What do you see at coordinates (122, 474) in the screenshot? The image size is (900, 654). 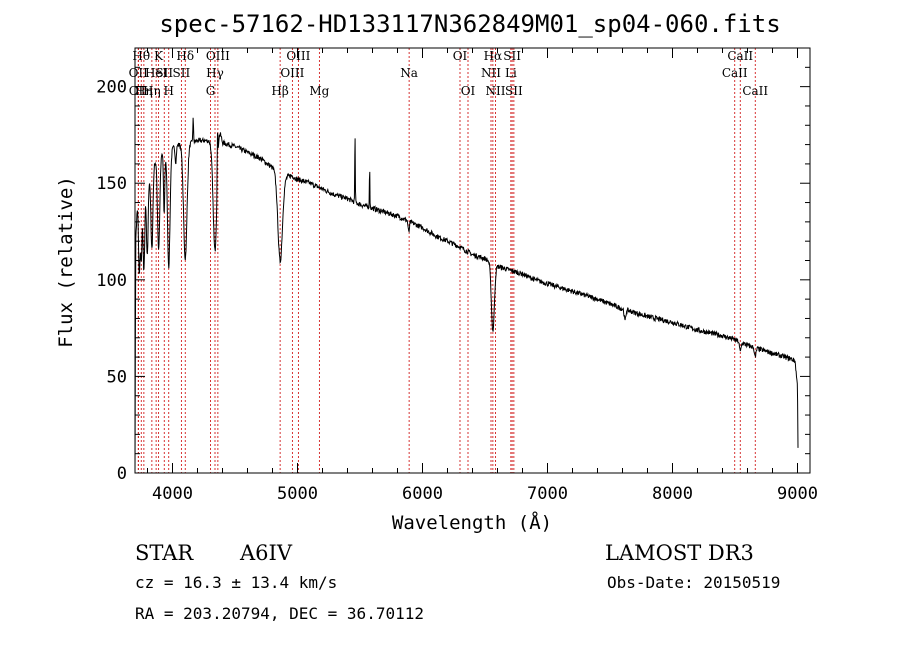 I see `y-tick-label: 0` at bounding box center [122, 474].